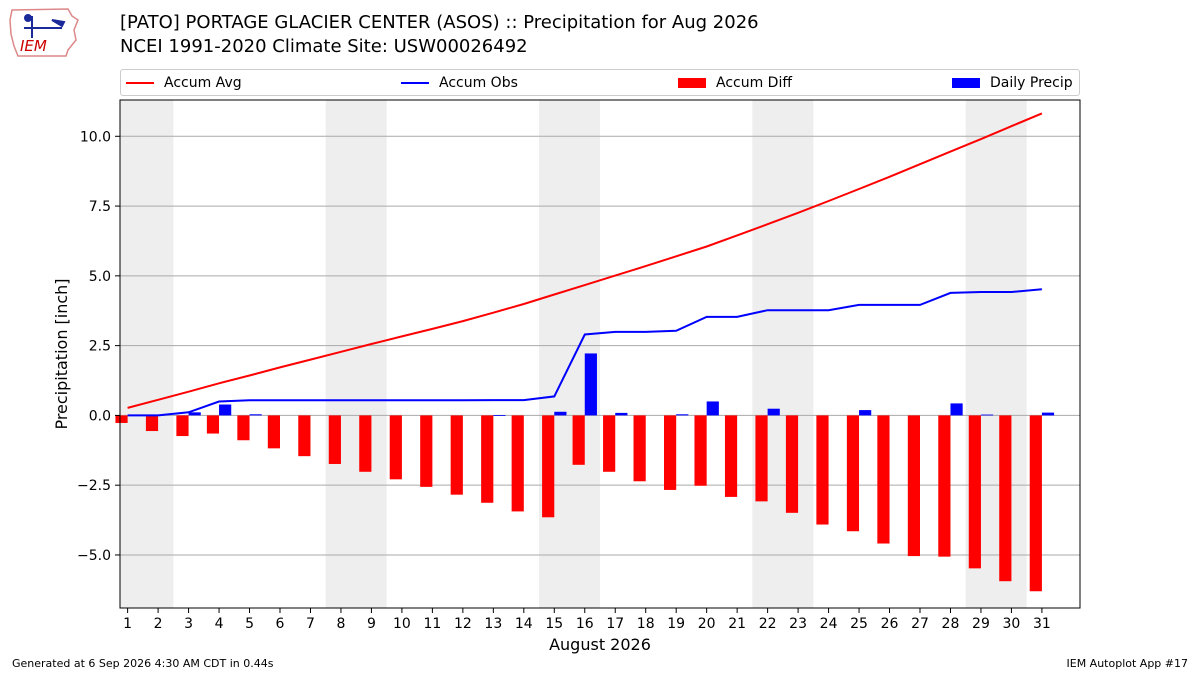 Image resolution: width=1200 pixels, height=675 pixels. I want to click on legend-swatch-accum-diff, so click(692, 83).